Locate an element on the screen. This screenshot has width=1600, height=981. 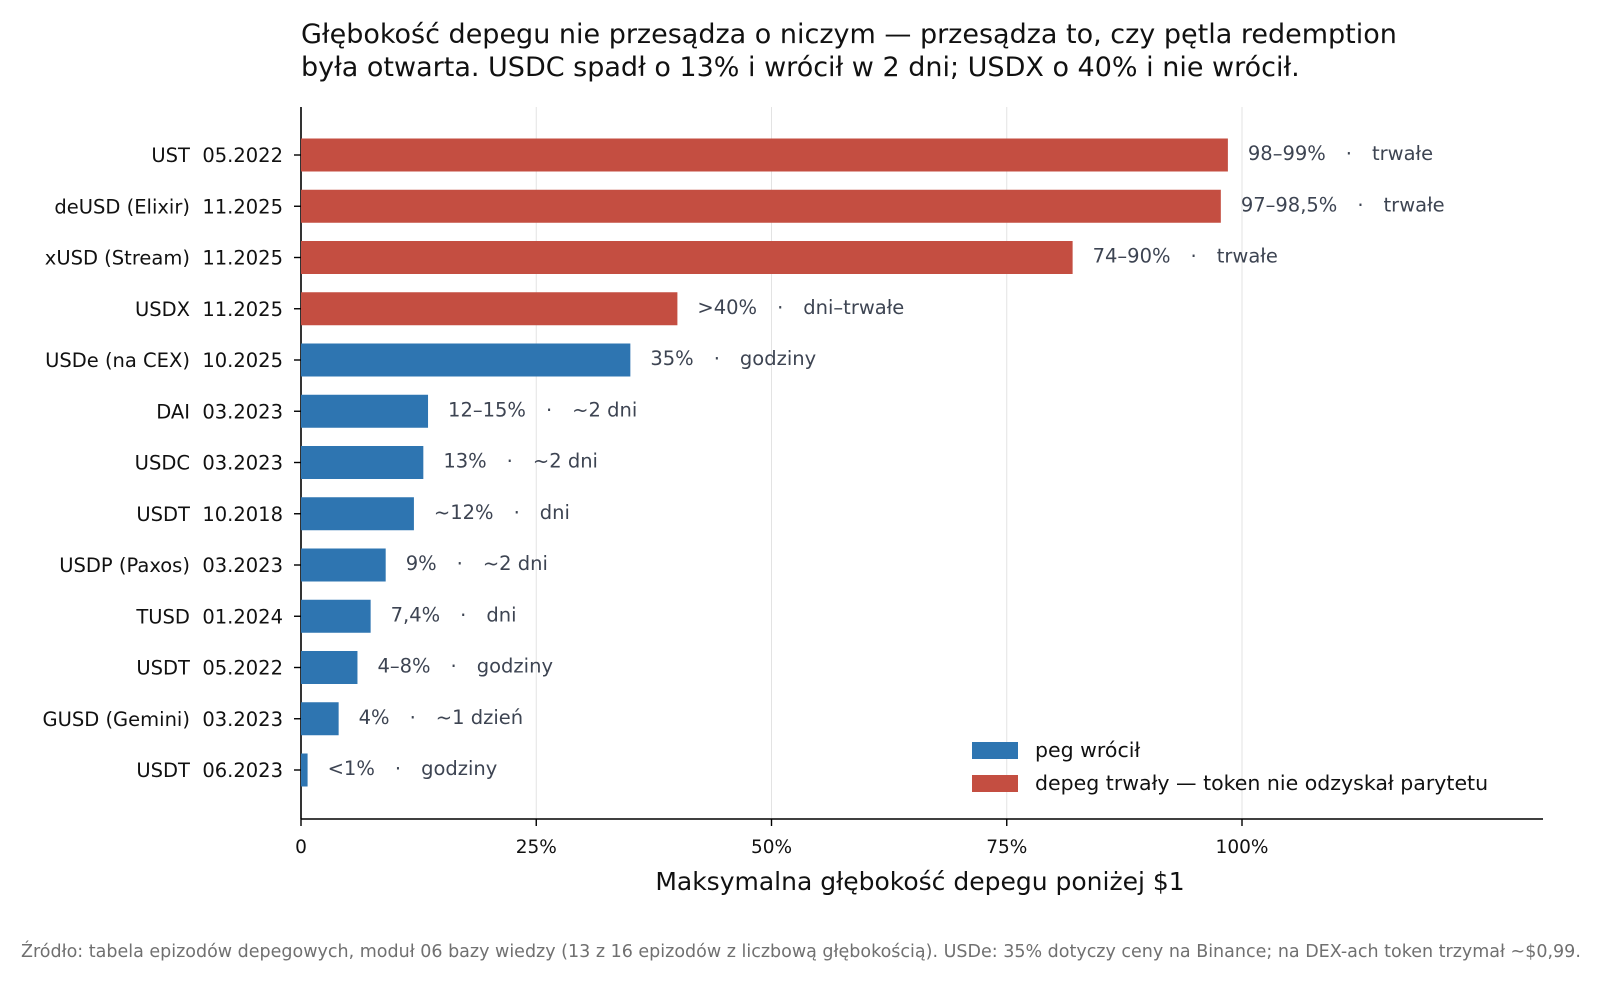
bar-value-label: 4–8% is located at coordinates (403, 666).